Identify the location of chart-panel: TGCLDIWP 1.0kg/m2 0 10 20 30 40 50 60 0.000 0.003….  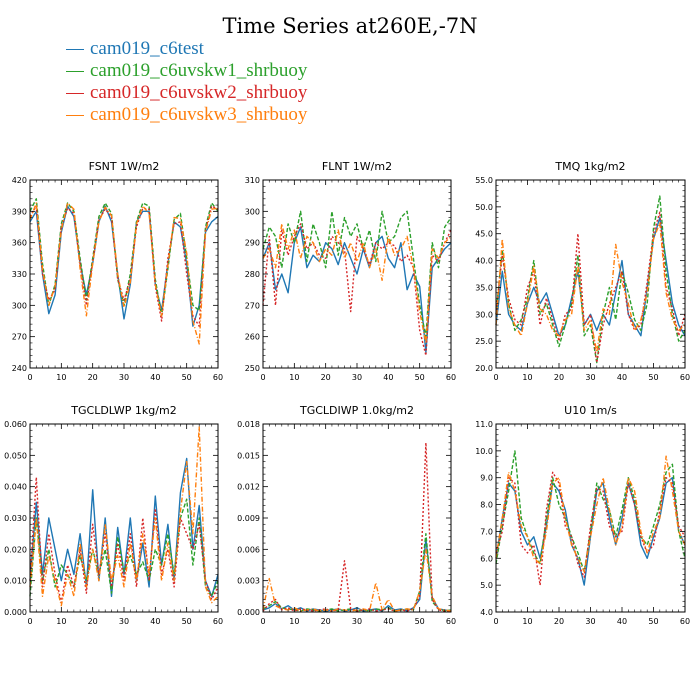
(346, 515).